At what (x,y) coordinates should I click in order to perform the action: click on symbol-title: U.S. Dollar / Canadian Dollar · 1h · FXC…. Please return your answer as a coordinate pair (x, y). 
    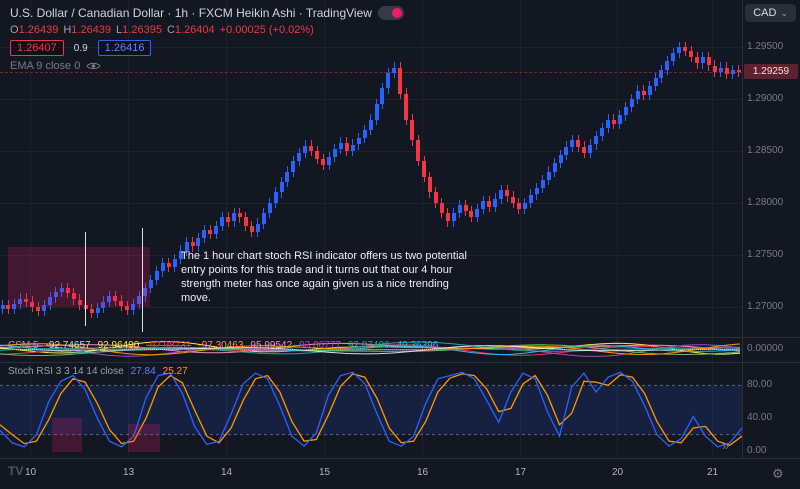
    Looking at the image, I should click on (191, 13).